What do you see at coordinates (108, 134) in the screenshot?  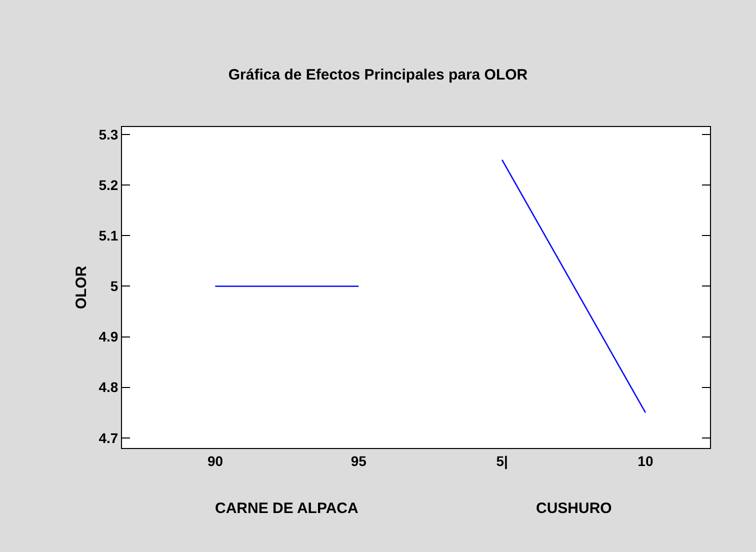 I see `y-tick-label: 5.3` at bounding box center [108, 134].